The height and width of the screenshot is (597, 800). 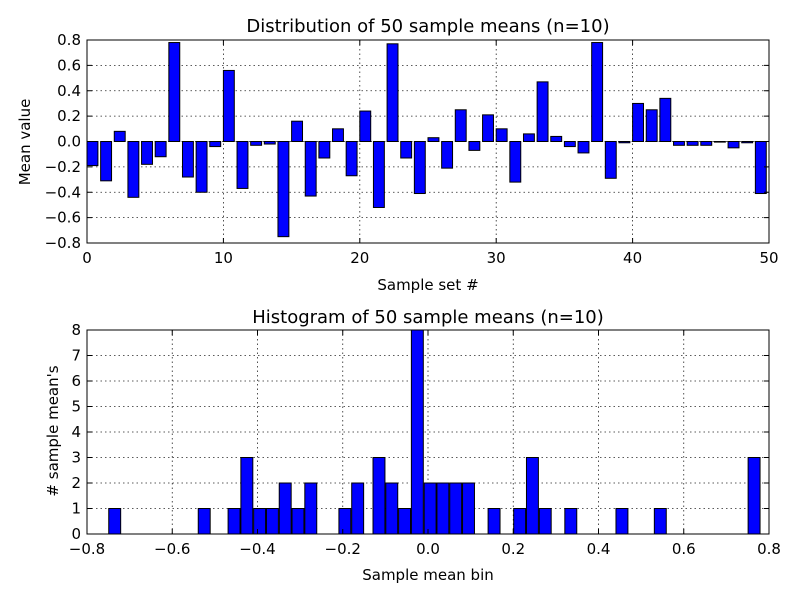 What do you see at coordinates (172, 549) in the screenshot?
I see `chart2-xtick-label: −0.6` at bounding box center [172, 549].